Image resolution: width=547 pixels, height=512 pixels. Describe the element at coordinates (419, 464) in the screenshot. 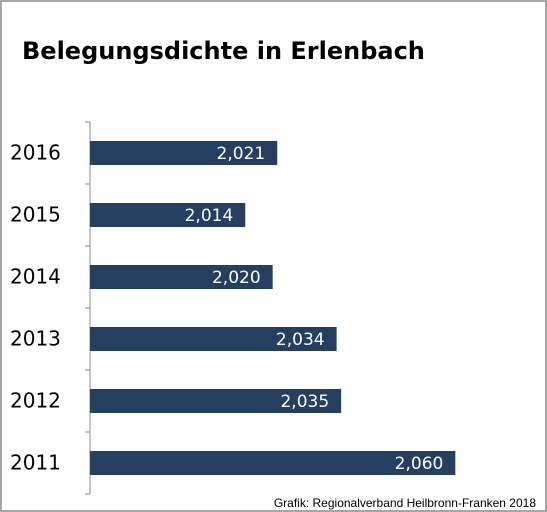

I see `value-label: 2,060` at that location.